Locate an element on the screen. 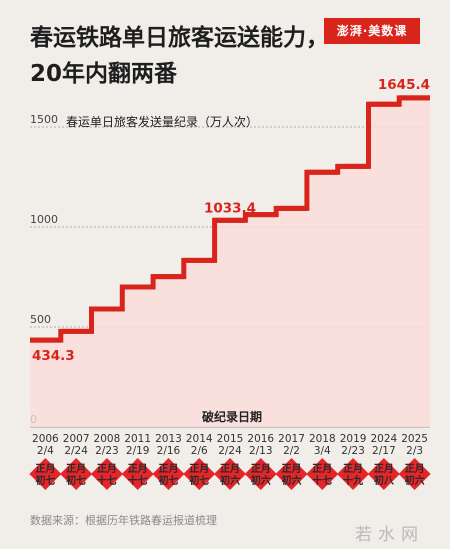  x-tick-year: 2014 is located at coordinates (199, 439).